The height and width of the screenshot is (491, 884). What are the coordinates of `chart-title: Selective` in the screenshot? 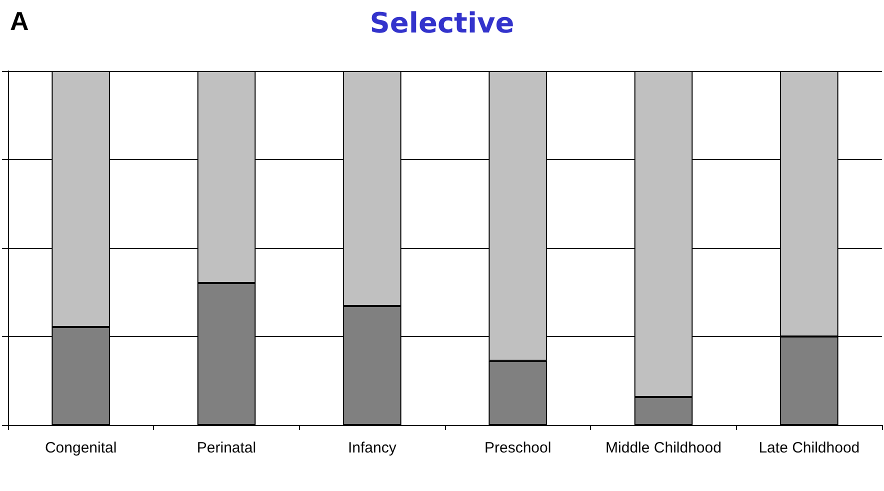 It's located at (442, 23).